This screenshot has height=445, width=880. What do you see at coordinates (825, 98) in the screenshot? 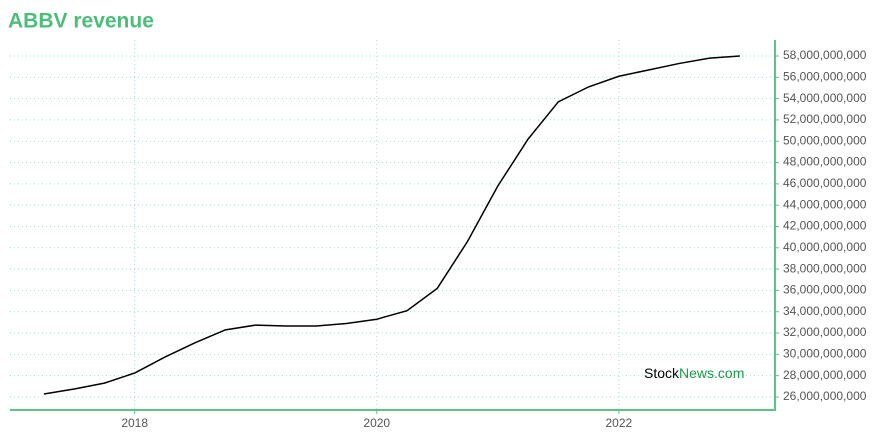
I see `y-tick-label: 54,000,000,000` at bounding box center [825, 98].